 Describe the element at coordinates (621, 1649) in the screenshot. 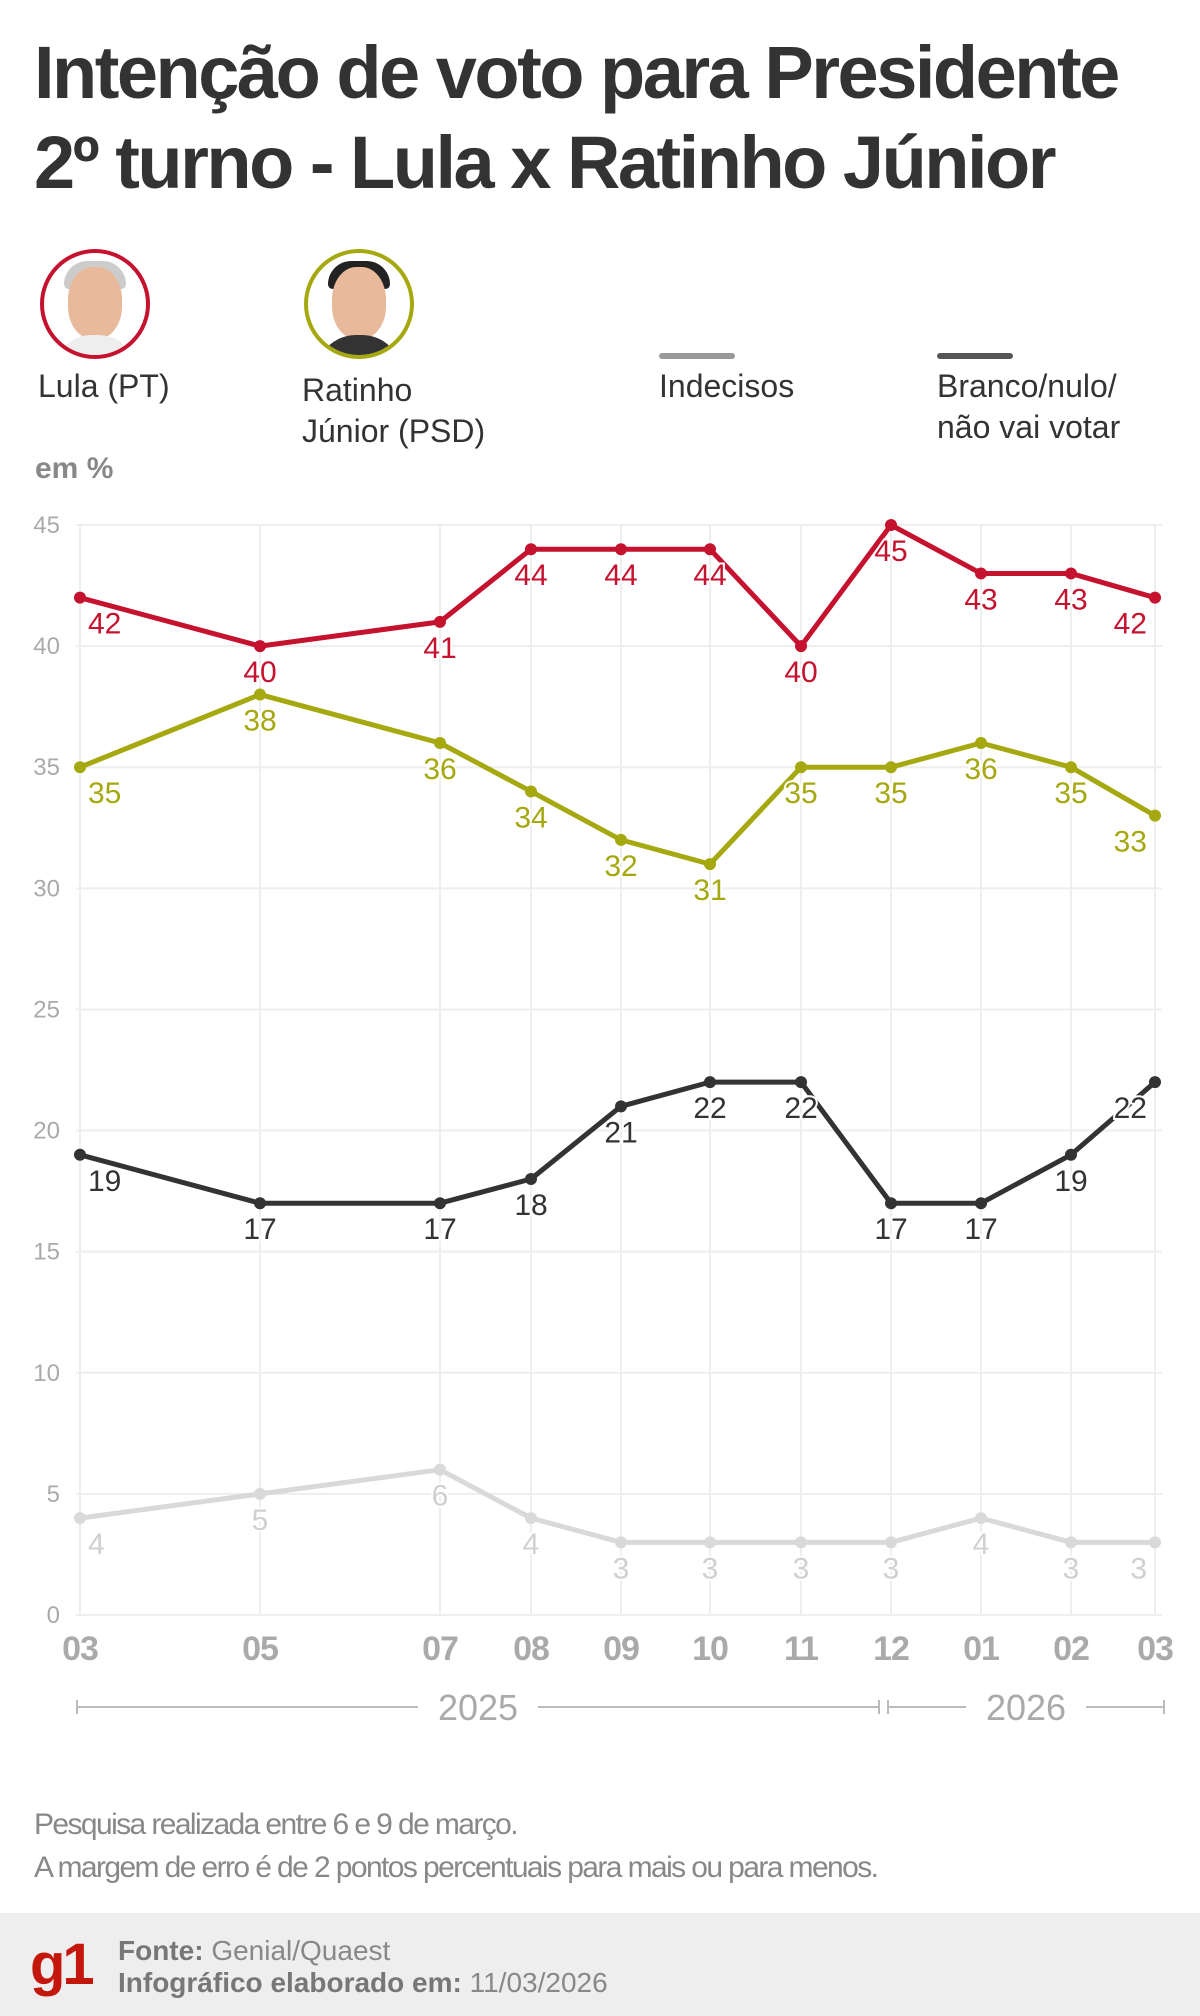

I see `x-tick-label: 09` at that location.